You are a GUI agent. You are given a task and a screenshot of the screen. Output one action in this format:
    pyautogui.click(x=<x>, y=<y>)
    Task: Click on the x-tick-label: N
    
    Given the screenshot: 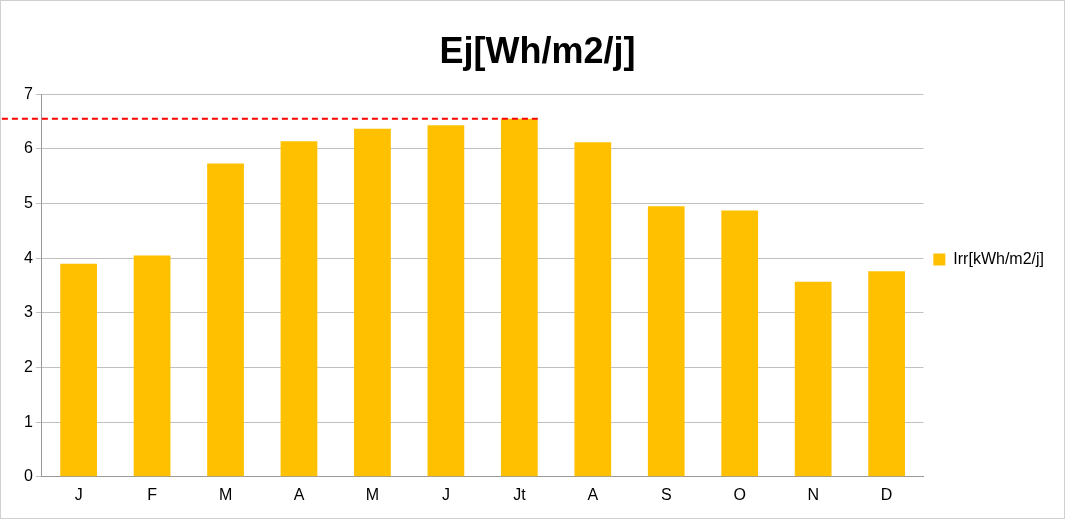 What is the action you would take?
    pyautogui.click(x=813, y=494)
    